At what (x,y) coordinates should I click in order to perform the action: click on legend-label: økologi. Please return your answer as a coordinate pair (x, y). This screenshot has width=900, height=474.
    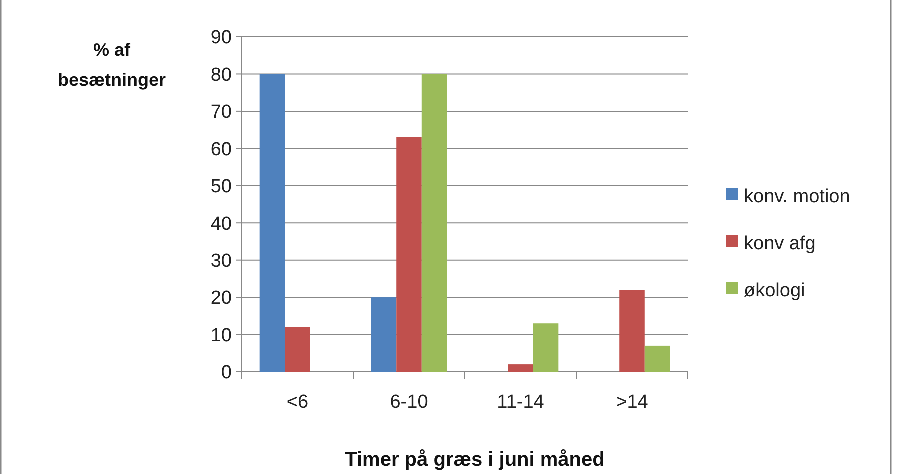
    Looking at the image, I should click on (775, 291).